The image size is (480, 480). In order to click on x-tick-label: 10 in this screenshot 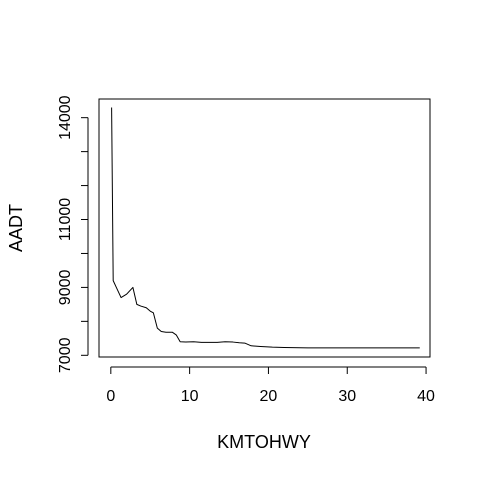, I will do `click(190, 396)`.